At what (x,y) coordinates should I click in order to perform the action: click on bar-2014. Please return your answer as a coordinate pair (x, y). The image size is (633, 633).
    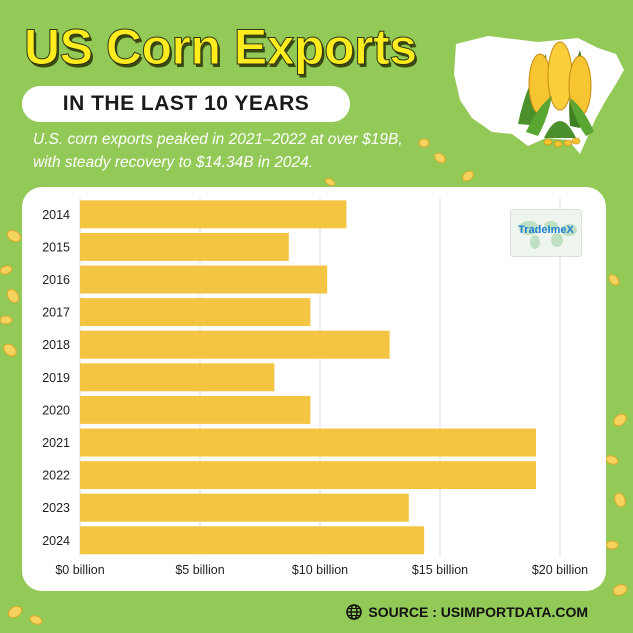
    Looking at the image, I should click on (213, 214).